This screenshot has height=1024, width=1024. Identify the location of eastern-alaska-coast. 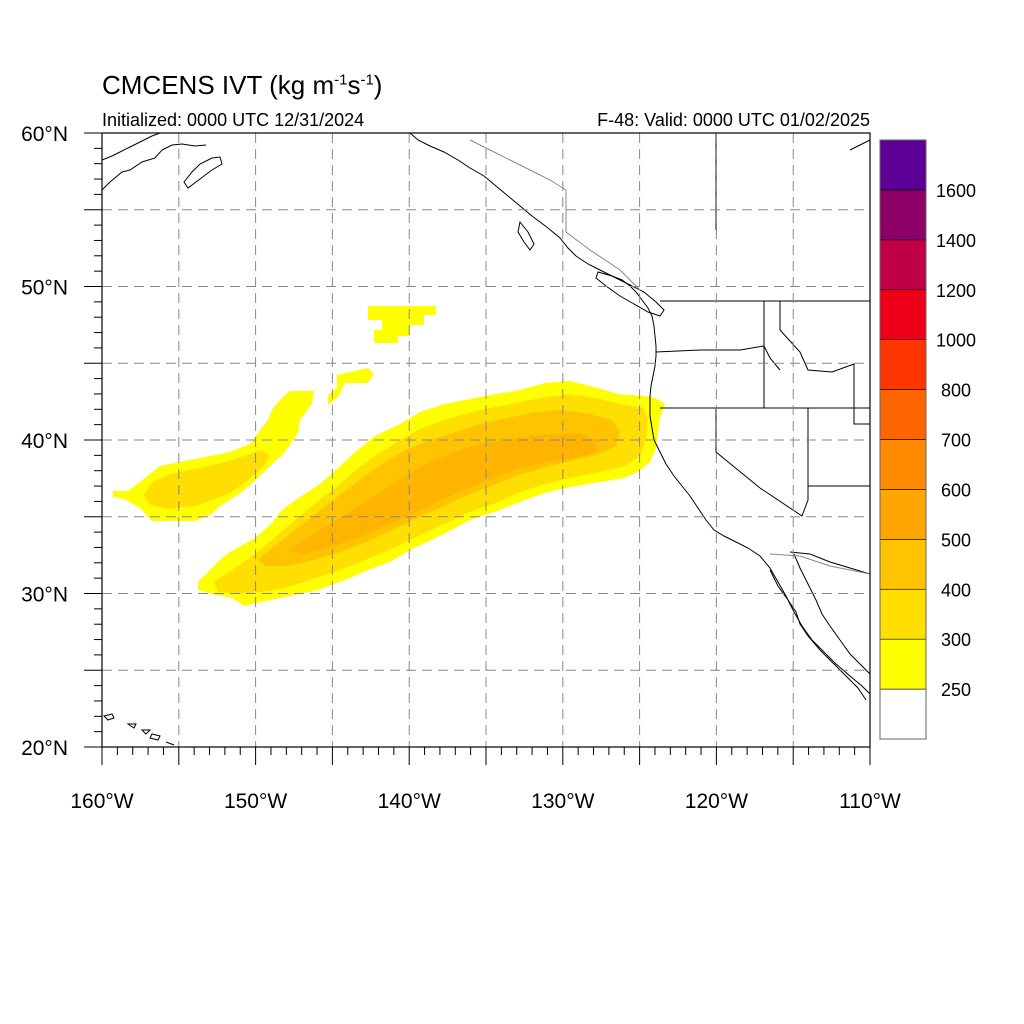
(859, 145).